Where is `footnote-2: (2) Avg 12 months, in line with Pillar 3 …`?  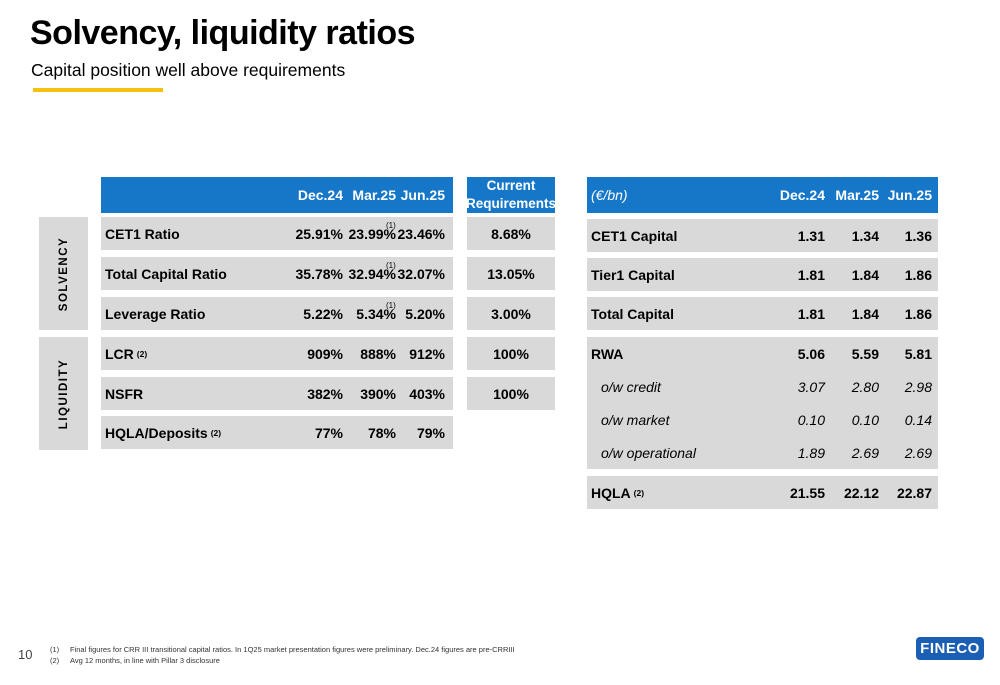 footnote-2: (2) Avg 12 months, in line with Pillar 3 … is located at coordinates (135, 660).